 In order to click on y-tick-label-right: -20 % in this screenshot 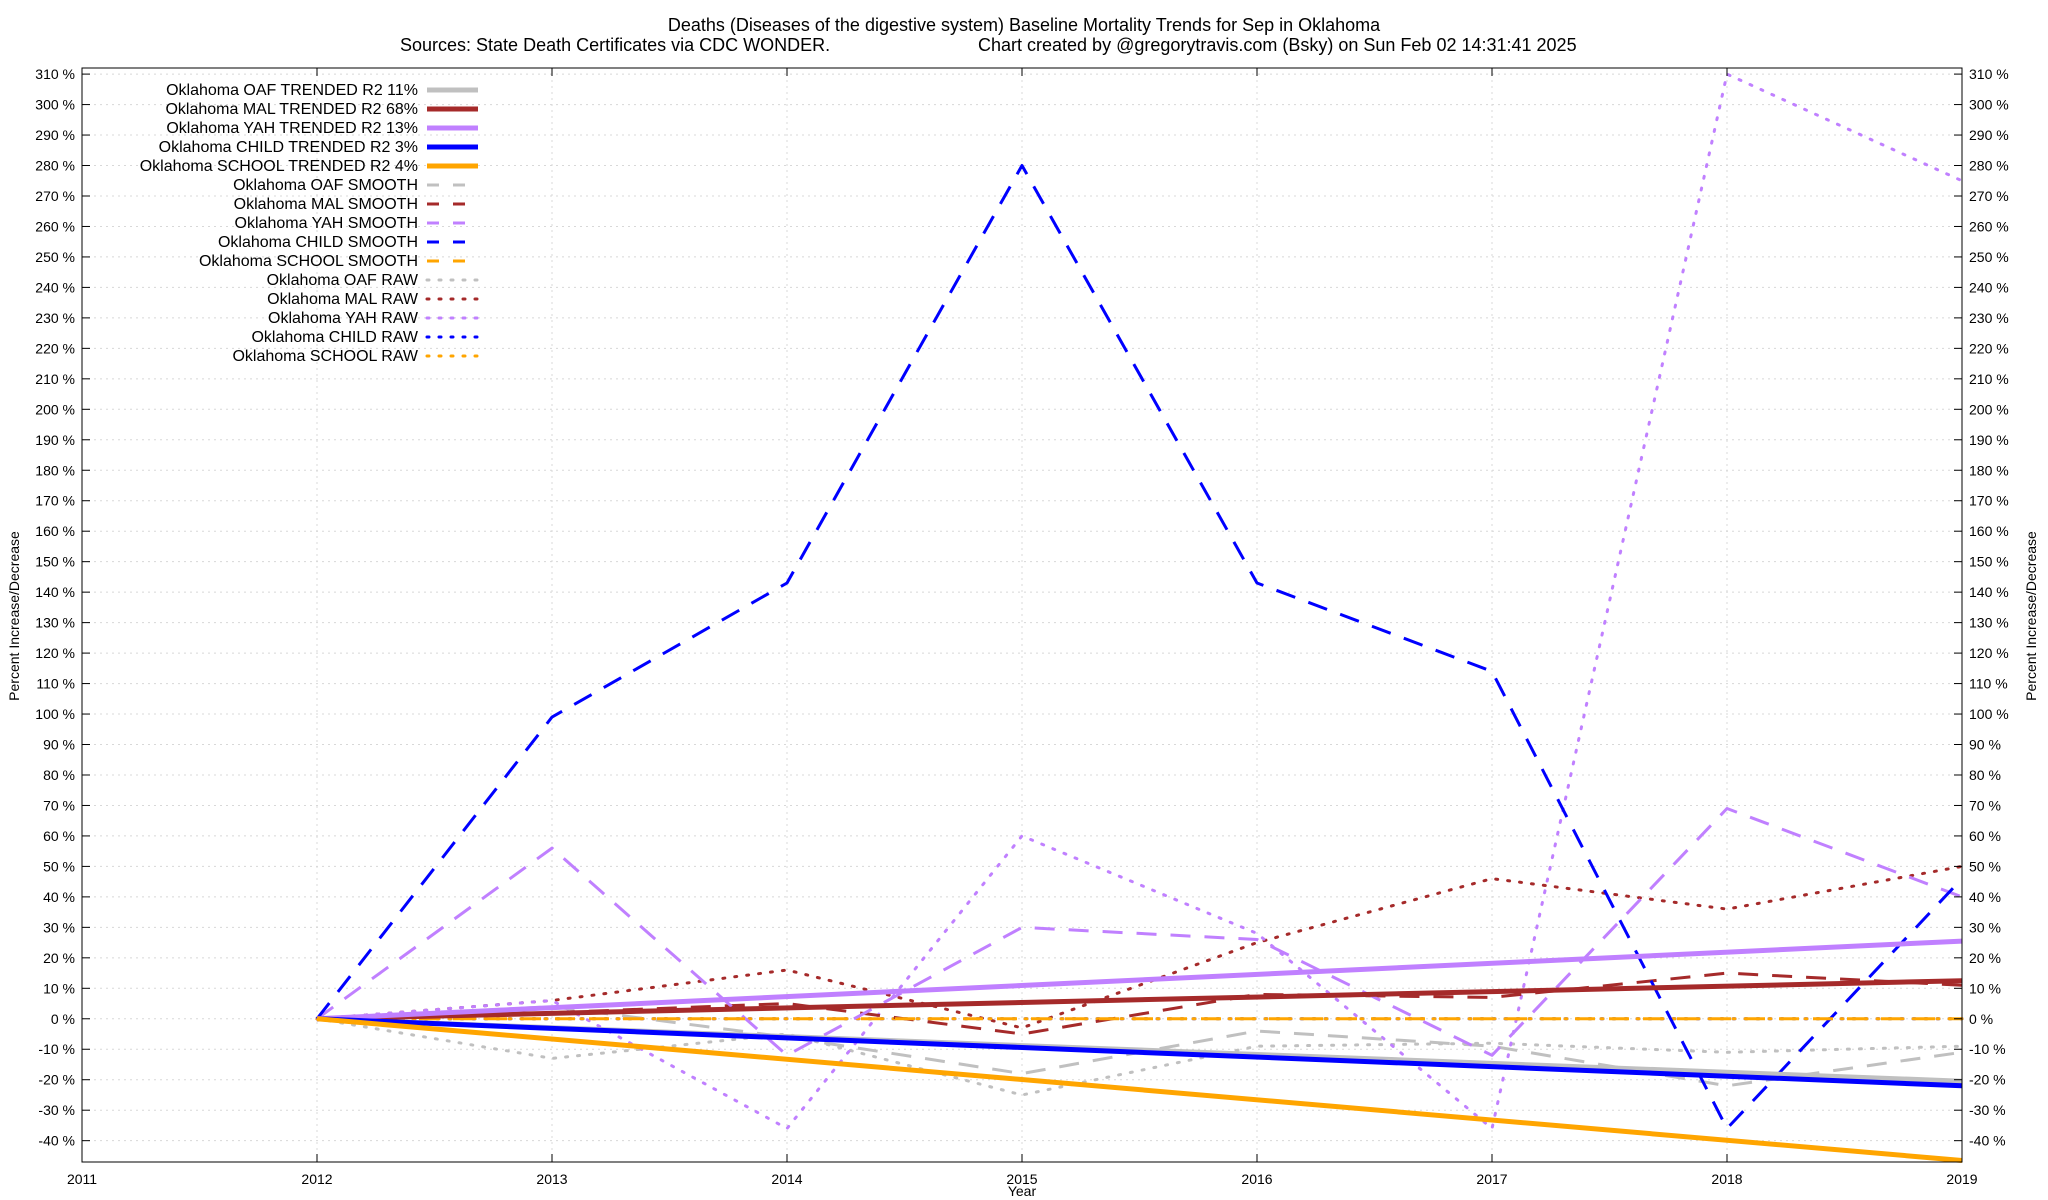, I will do `click(1987, 1080)`.